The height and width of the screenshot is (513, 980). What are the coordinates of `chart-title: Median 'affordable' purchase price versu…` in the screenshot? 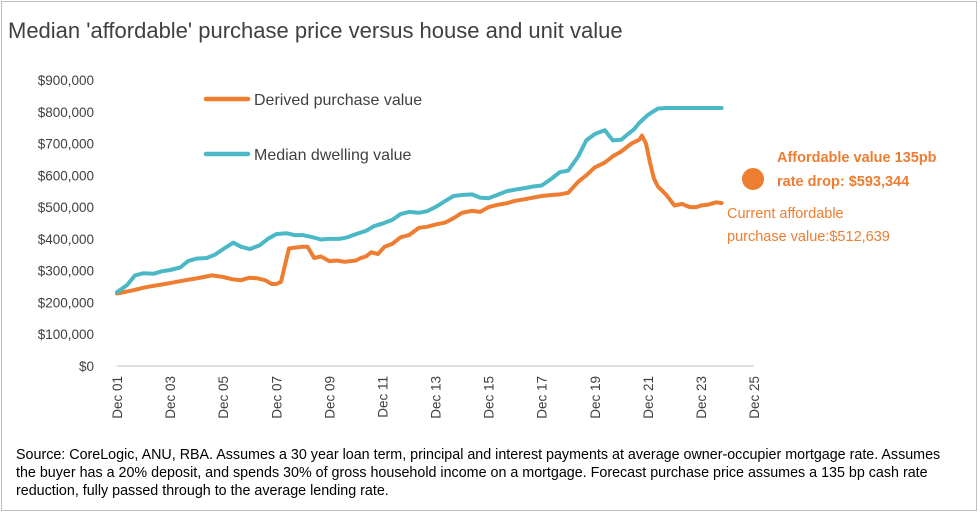 It's located at (315, 30).